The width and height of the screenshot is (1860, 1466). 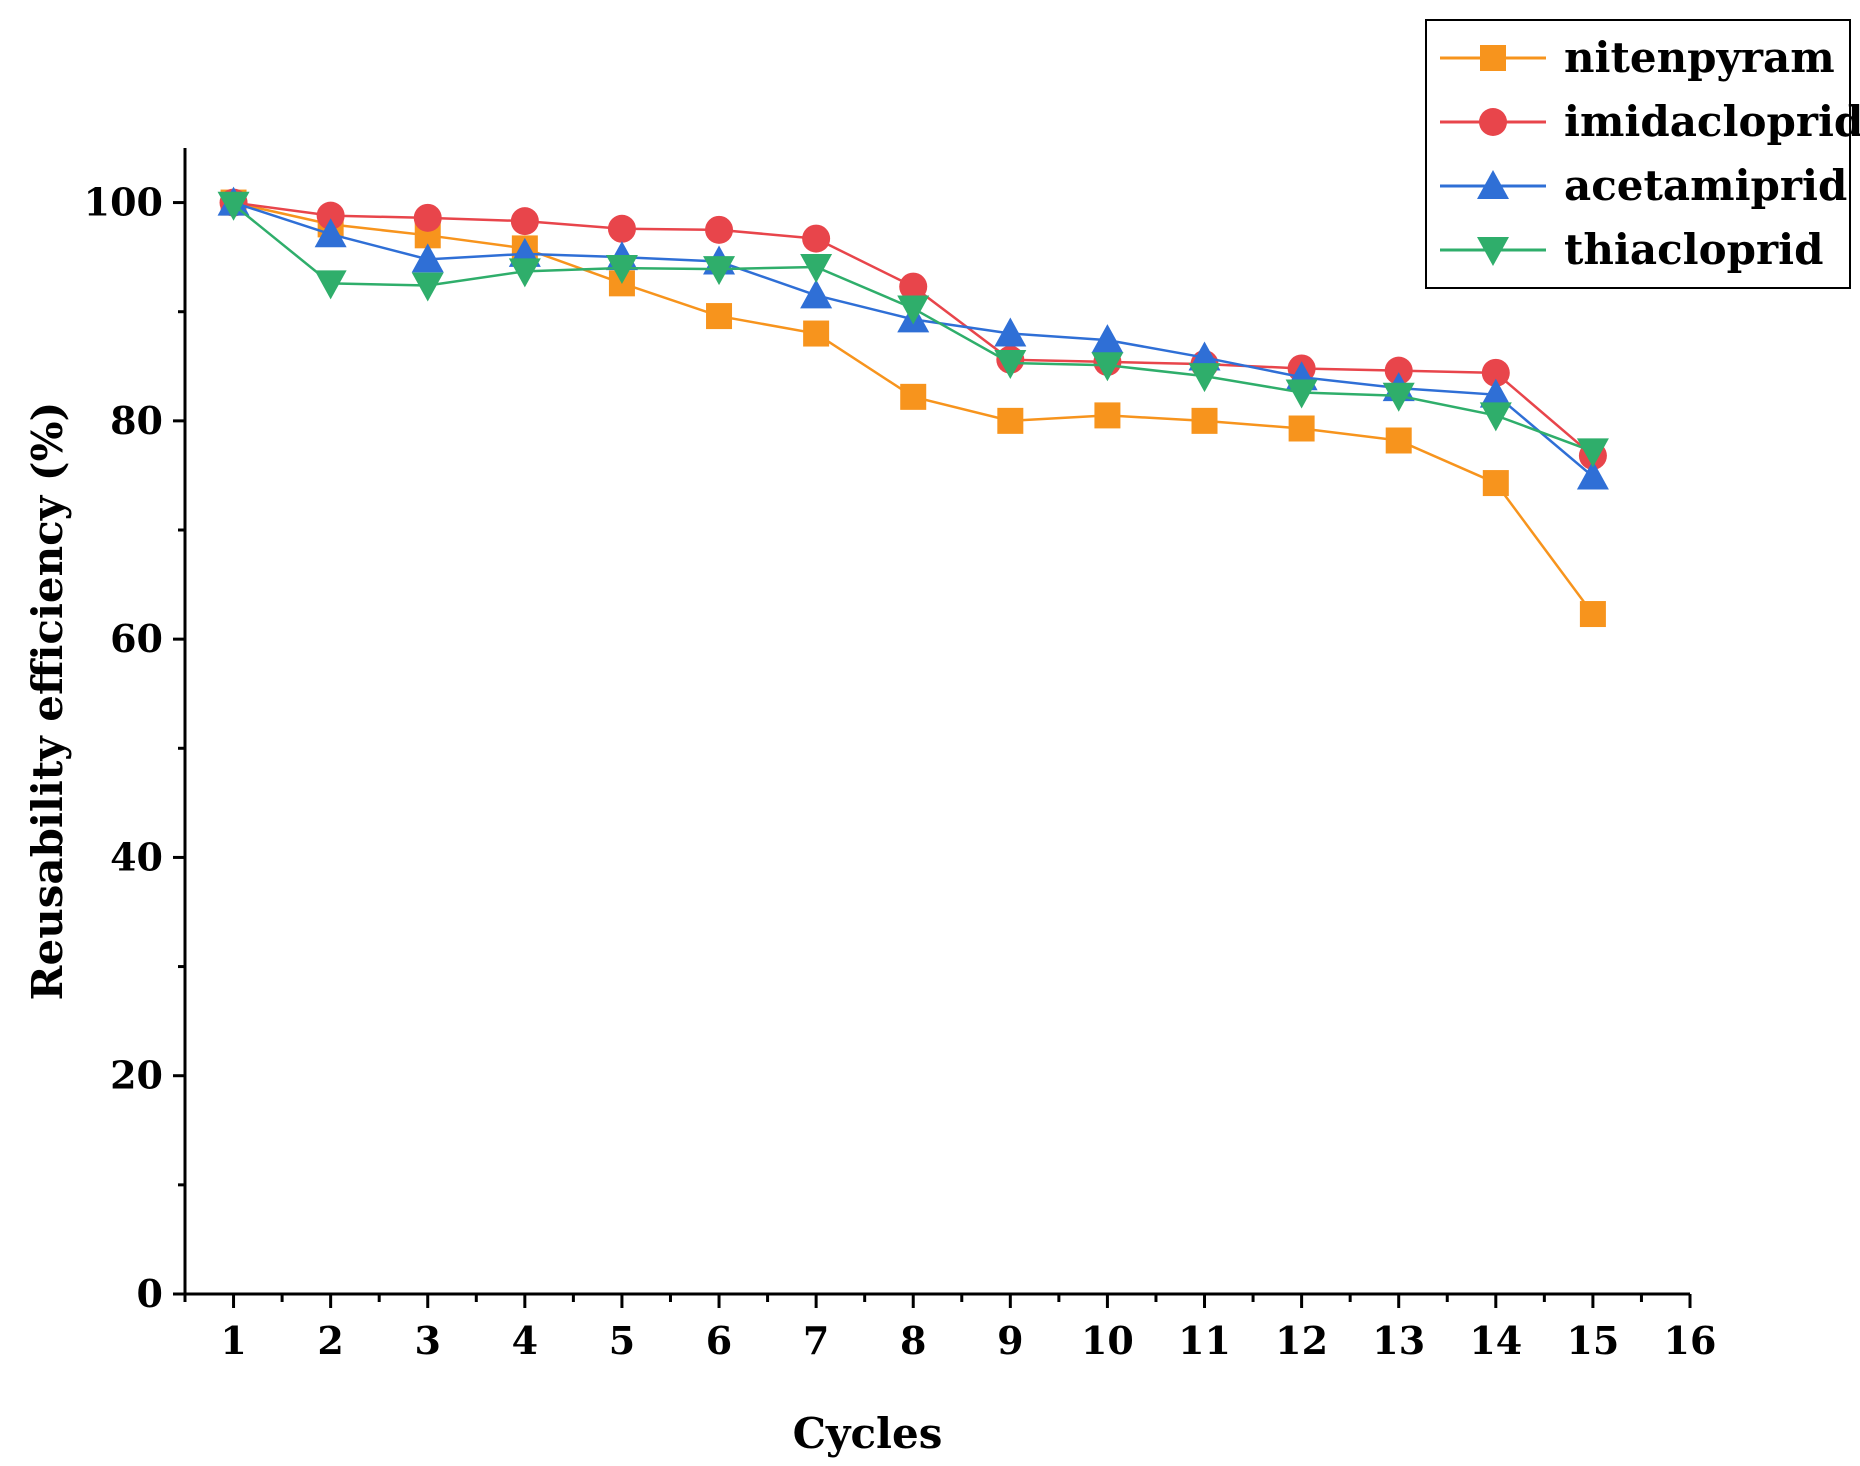 I want to click on legend-label: thiacloprid, so click(x=1693, y=249).